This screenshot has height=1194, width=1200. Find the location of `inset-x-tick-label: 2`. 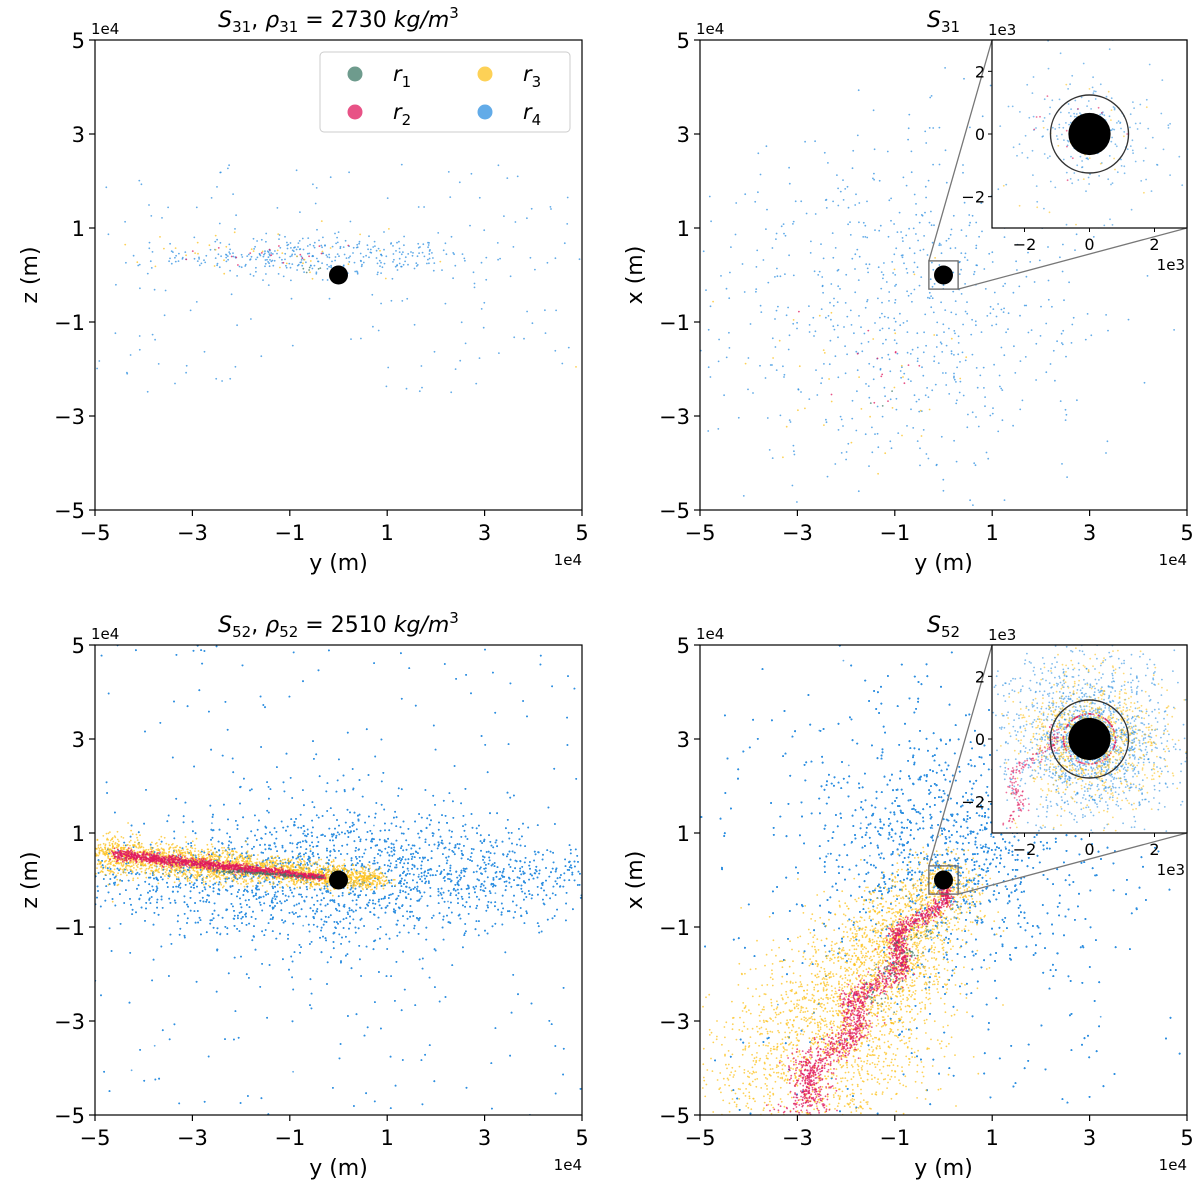

inset-x-tick-label: 2 is located at coordinates (1154, 244).